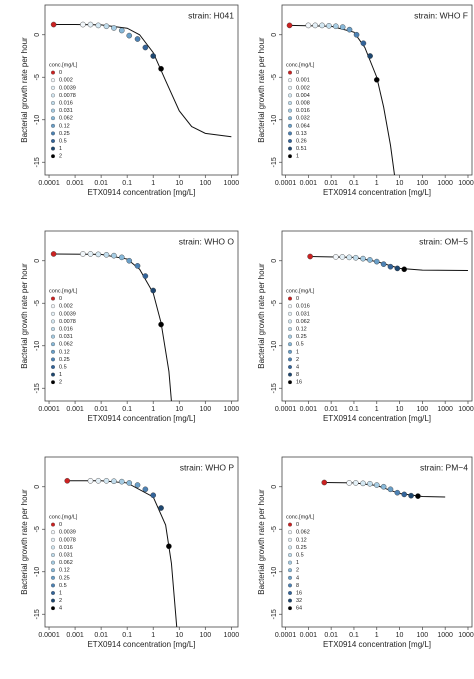 This screenshot has width=474, height=679. I want to click on y-tick-label: -5, so click(37, 303).